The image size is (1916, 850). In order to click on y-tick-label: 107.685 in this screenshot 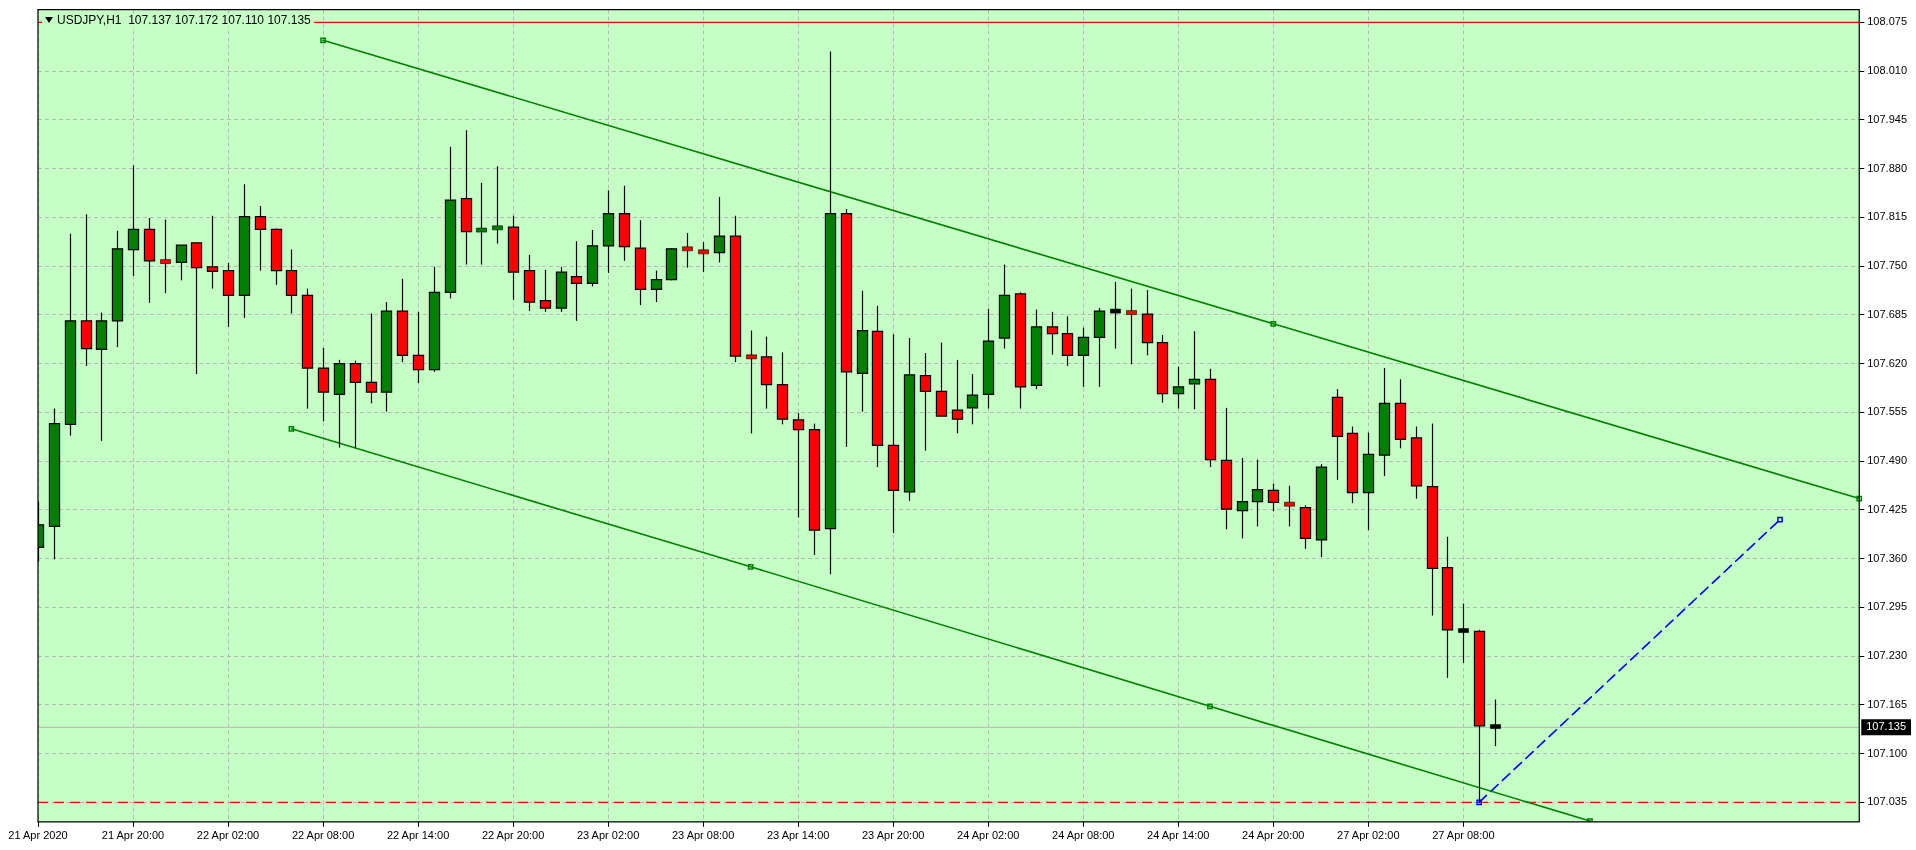, I will do `click(1887, 313)`.